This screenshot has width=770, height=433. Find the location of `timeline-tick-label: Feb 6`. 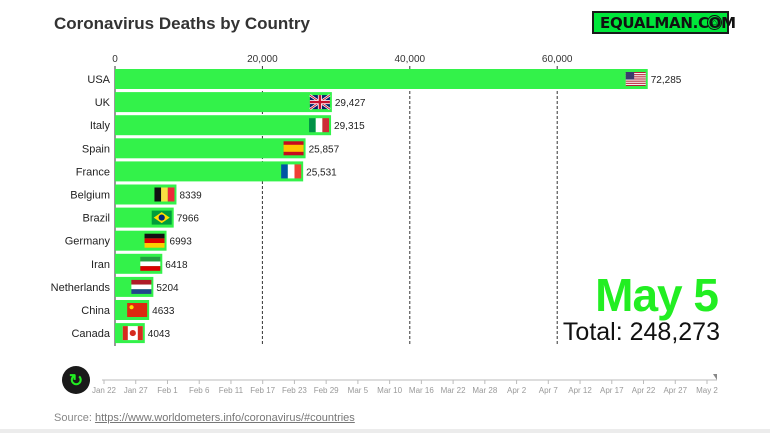

timeline-tick-label: Feb 6 is located at coordinates (199, 390).